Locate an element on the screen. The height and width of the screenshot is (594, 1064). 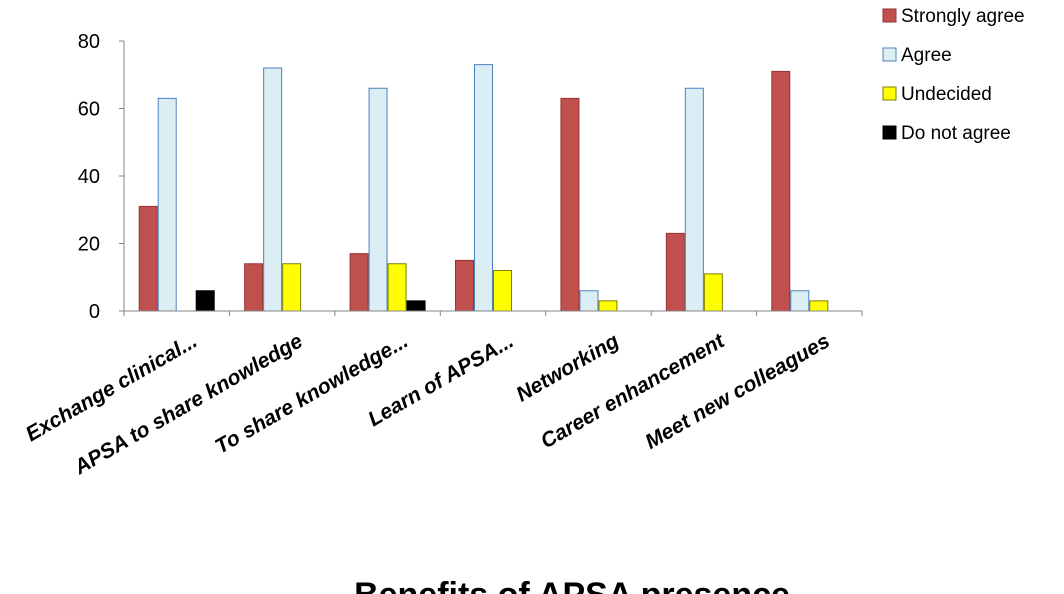
x-category-label: Career enhancement is located at coordinates (633, 391).